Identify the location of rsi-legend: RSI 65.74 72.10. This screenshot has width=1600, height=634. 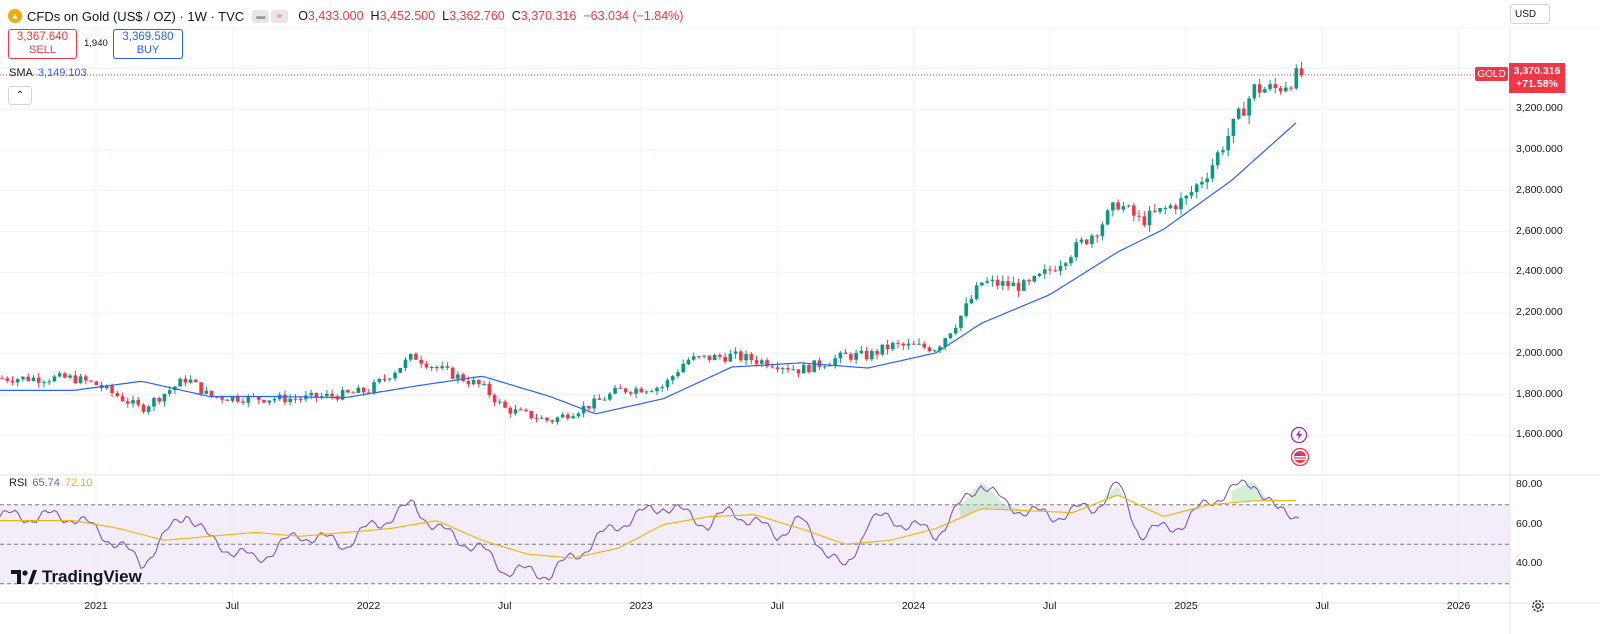
(50, 483).